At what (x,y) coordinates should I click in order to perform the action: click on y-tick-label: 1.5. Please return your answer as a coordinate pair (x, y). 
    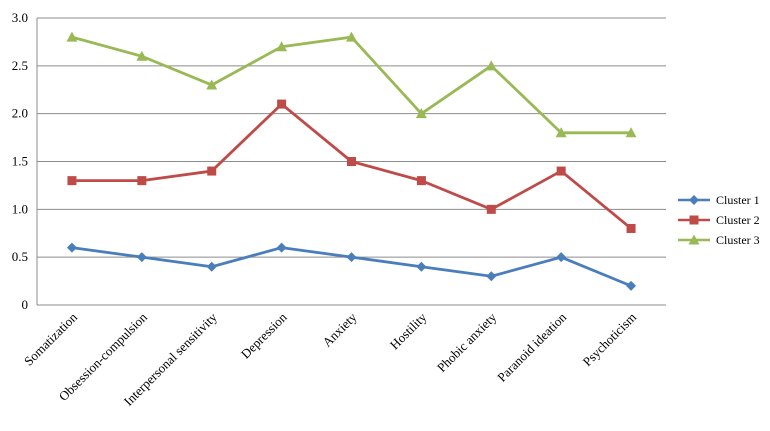
    Looking at the image, I should click on (20, 161).